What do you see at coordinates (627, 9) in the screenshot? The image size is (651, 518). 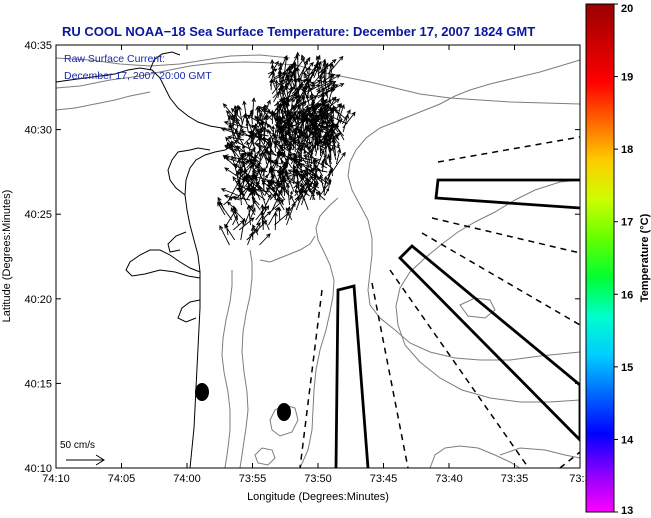 I see `colorbar-tick-label: 20` at bounding box center [627, 9].